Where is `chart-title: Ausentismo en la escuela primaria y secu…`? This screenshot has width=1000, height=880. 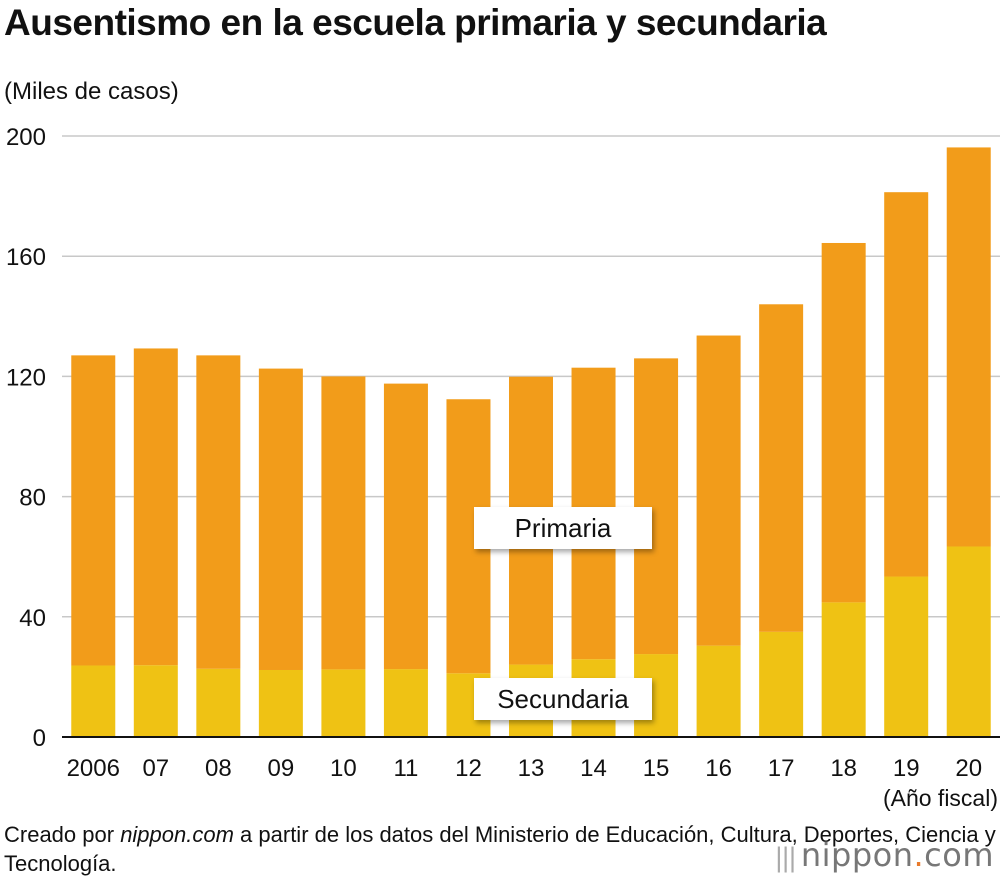
chart-title: Ausentismo en la escuela primaria y secu… is located at coordinates (415, 22).